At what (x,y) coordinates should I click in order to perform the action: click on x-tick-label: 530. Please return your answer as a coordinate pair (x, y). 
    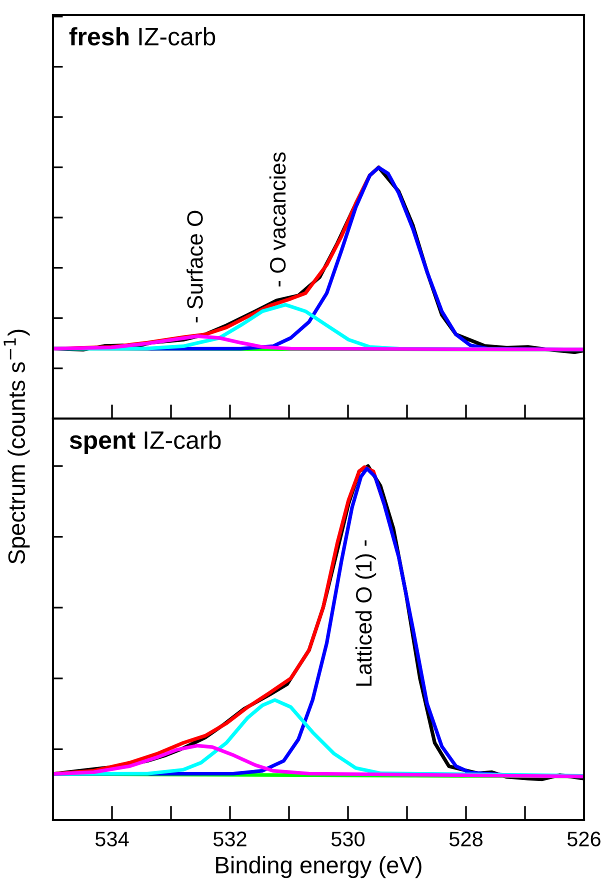
    Looking at the image, I should click on (348, 839).